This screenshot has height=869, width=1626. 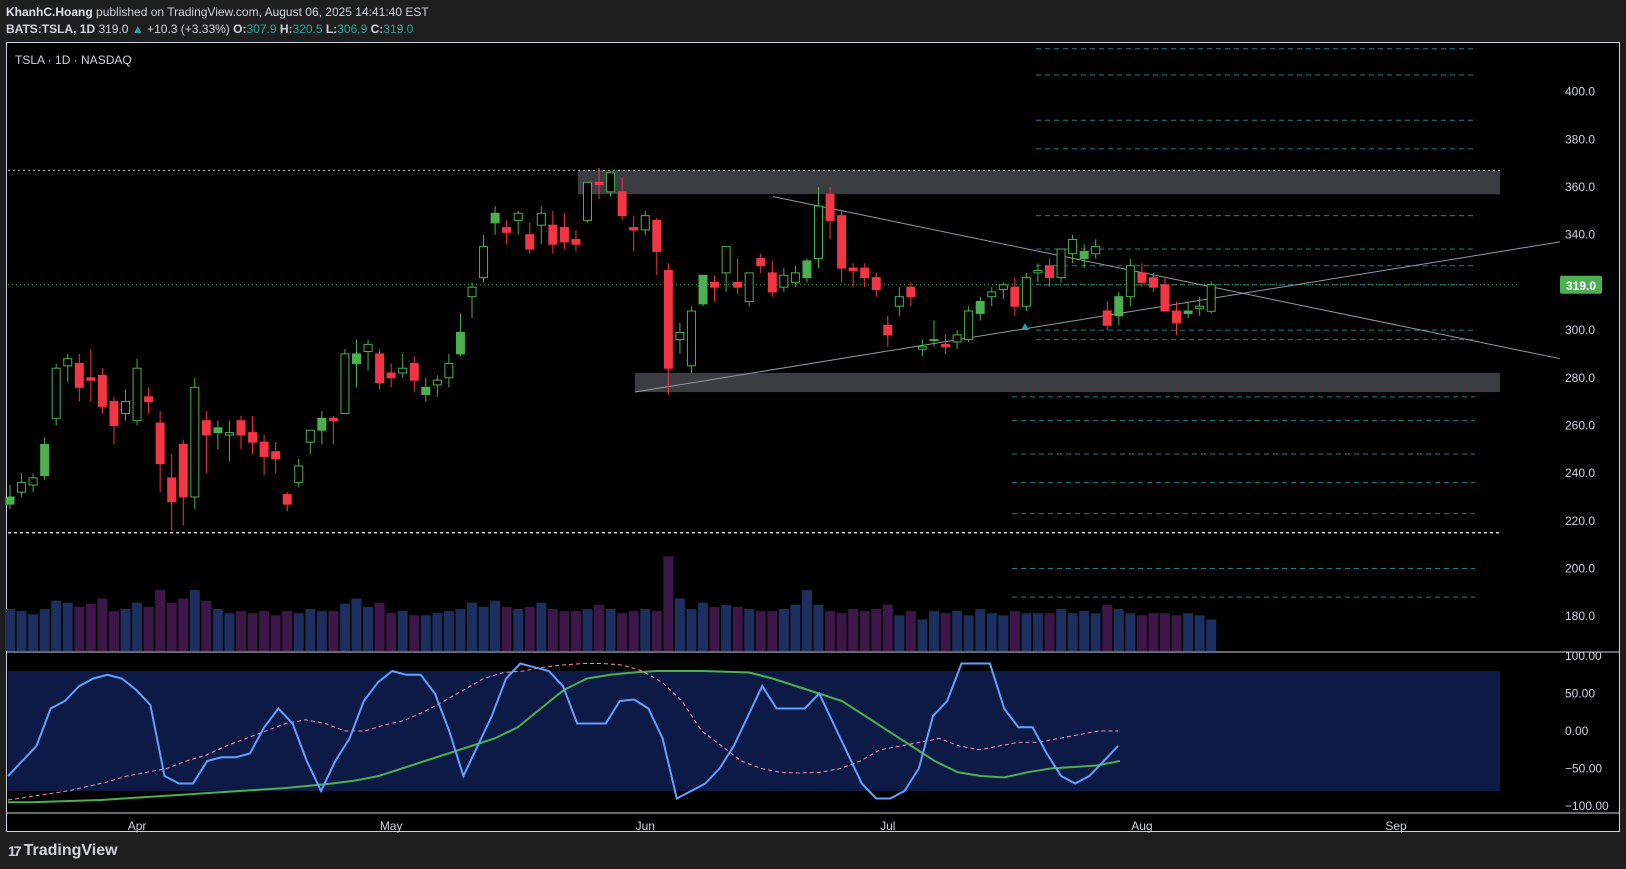 I want to click on close-label: C:, so click(x=377, y=29).